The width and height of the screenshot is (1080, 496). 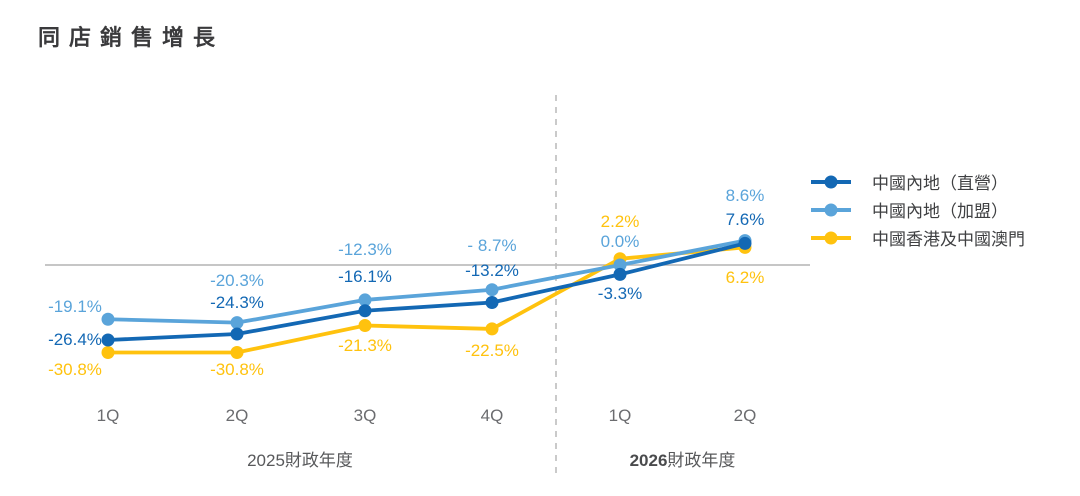 I want to click on dot-mainland-direct-3Q, so click(x=365, y=311).